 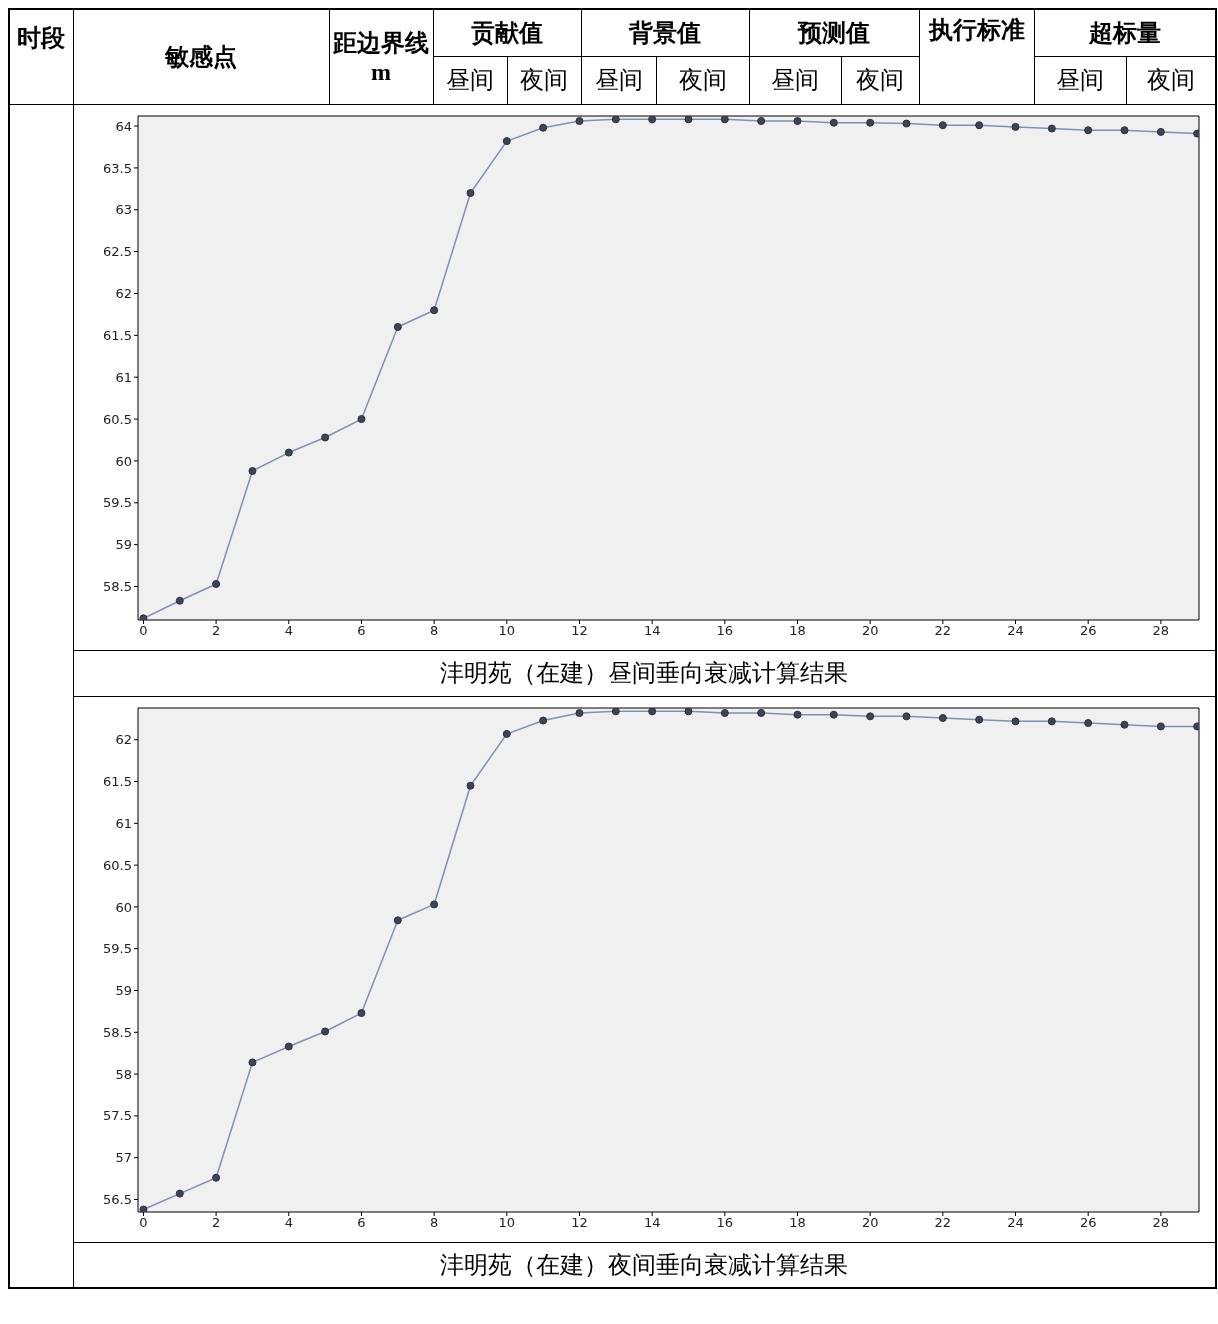 I want to click on y-tick-label: 64, so click(x=123, y=126).